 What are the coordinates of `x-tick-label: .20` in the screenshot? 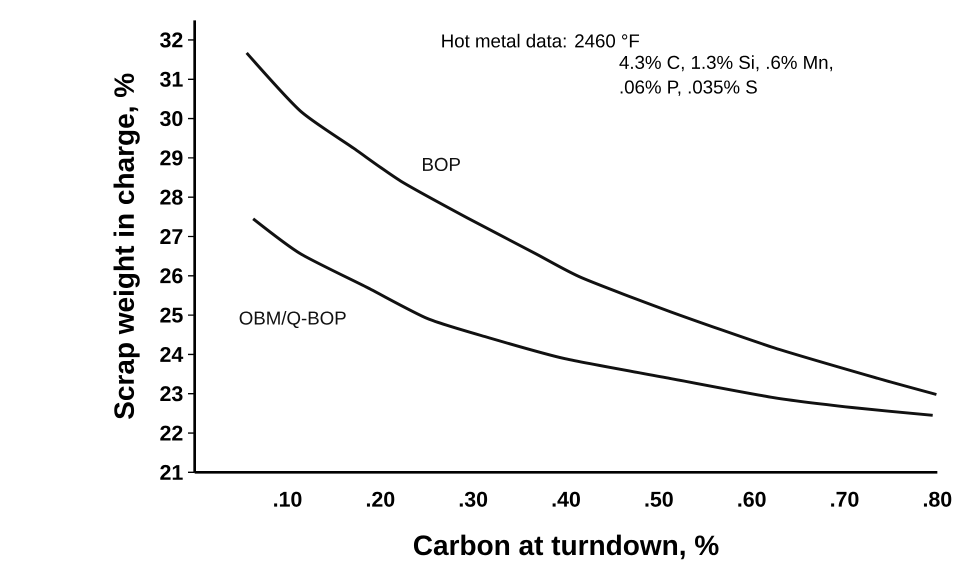 It's located at (380, 499).